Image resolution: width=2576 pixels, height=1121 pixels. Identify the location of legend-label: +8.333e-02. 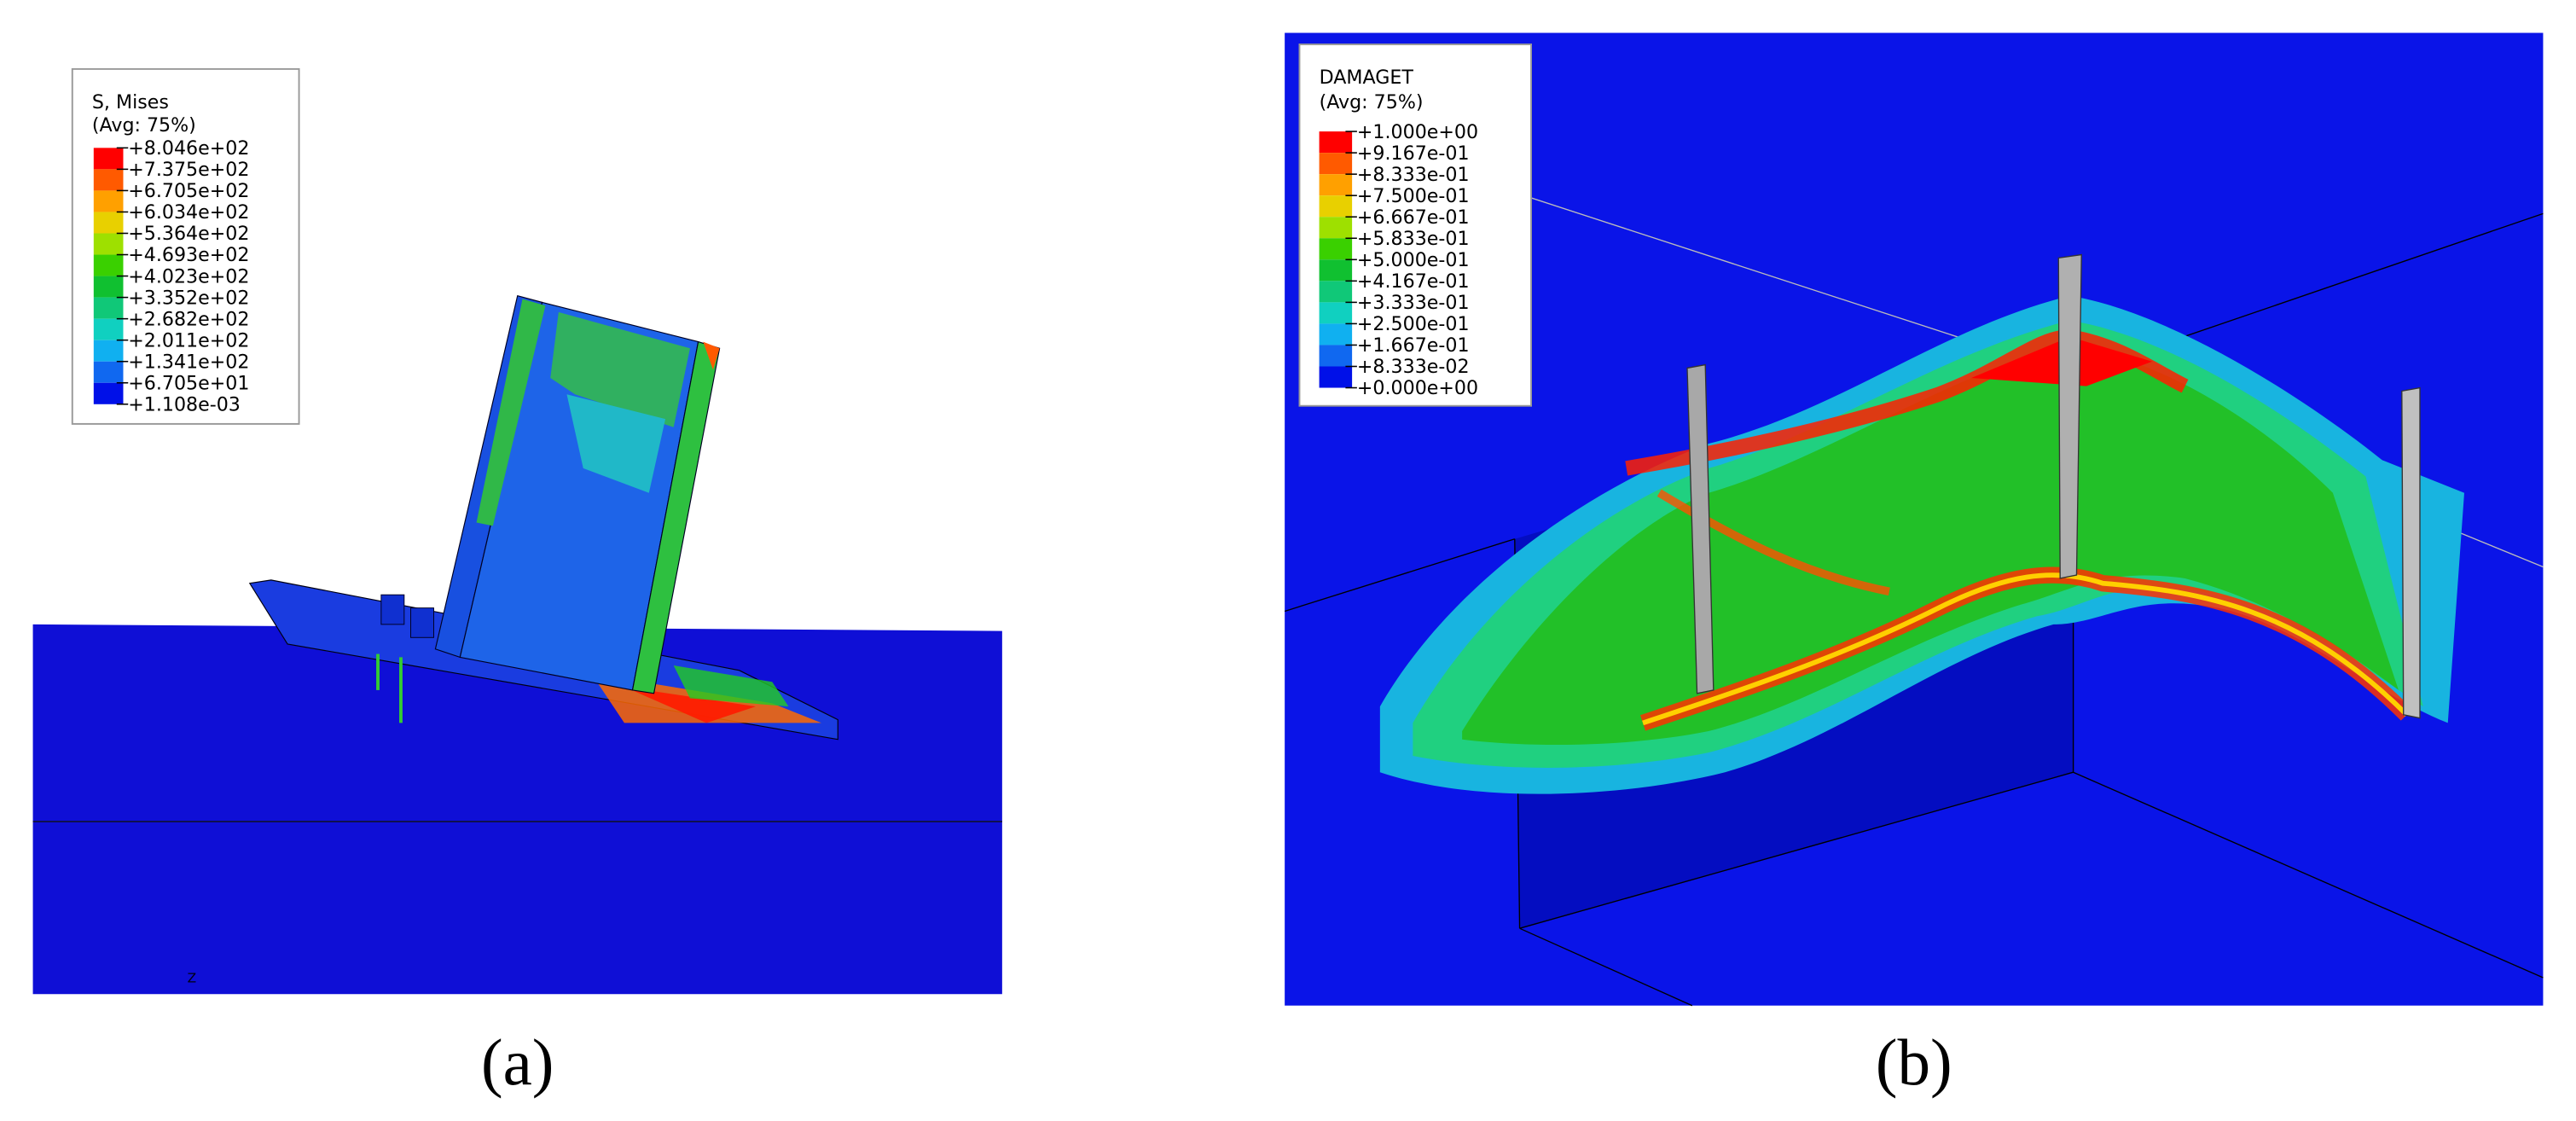
(1413, 367).